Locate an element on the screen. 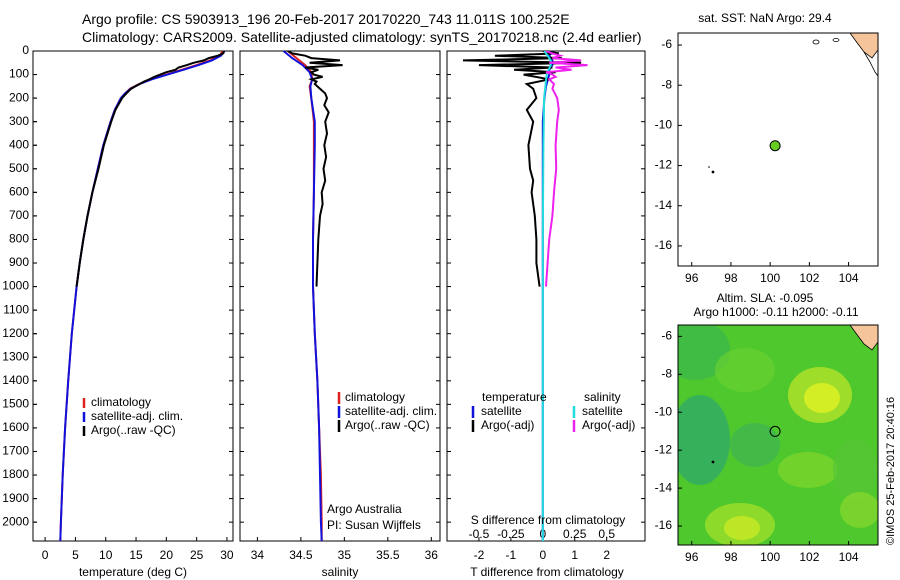 The height and width of the screenshot is (580, 900). coastline is located at coordinates (871, 64).